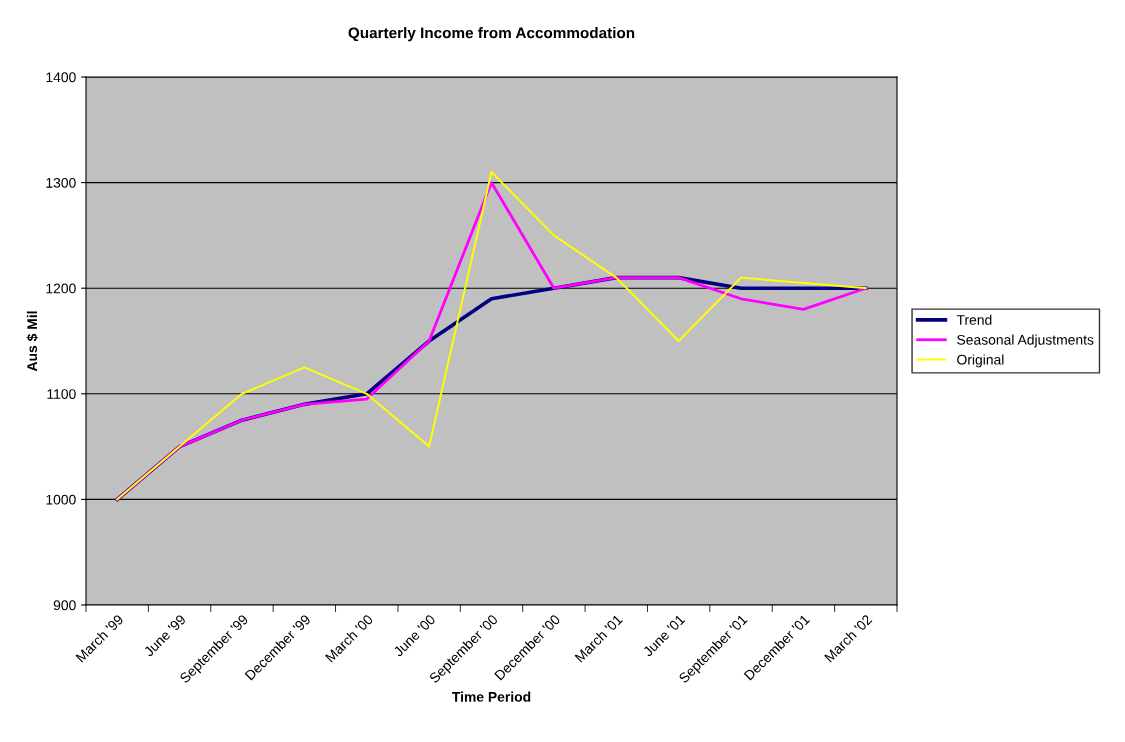  I want to click on legend-label: Seasonal Adjustments, so click(1025, 341).